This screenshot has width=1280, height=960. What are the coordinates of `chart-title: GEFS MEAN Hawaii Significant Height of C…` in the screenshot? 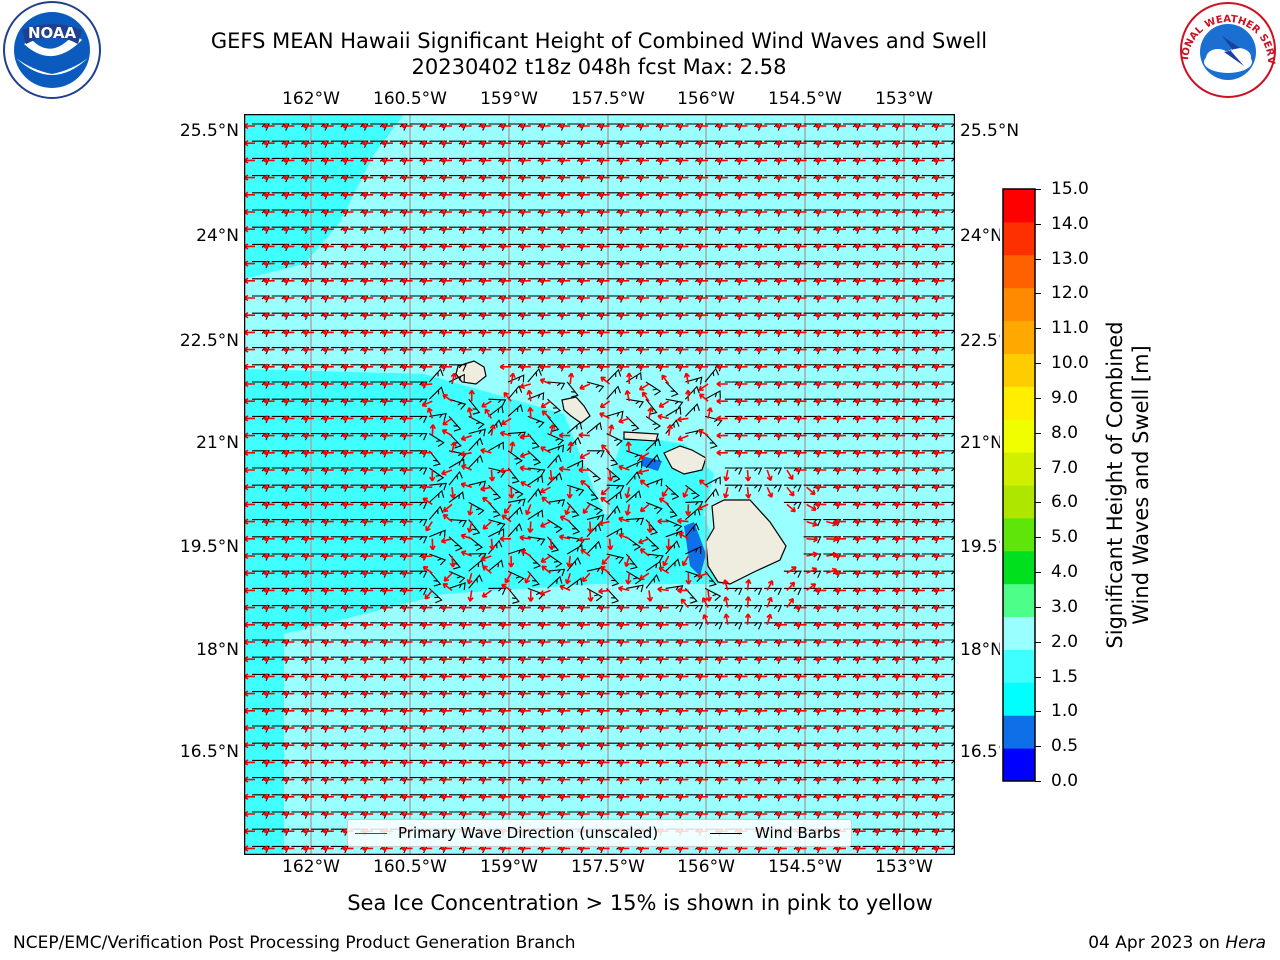 It's located at (599, 41).